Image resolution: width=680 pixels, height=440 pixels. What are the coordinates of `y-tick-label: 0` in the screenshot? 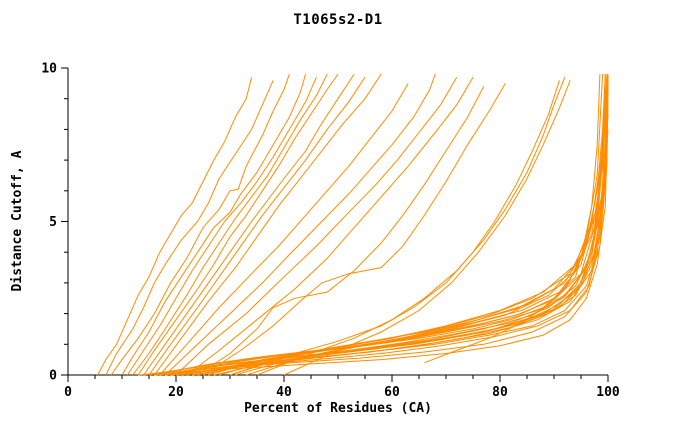 It's located at (53, 376).